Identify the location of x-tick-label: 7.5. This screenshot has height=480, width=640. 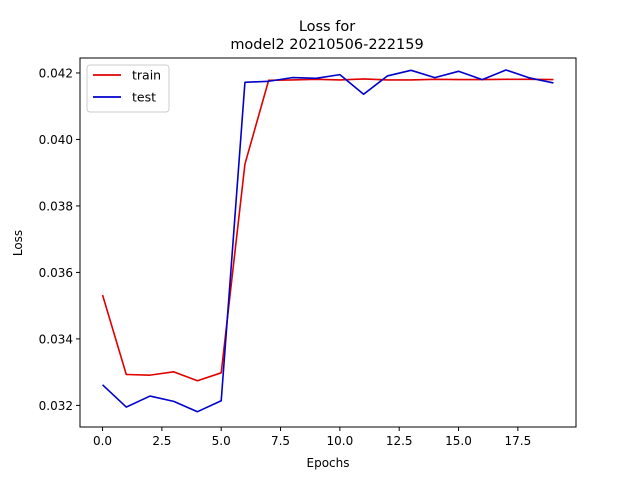
(280, 441).